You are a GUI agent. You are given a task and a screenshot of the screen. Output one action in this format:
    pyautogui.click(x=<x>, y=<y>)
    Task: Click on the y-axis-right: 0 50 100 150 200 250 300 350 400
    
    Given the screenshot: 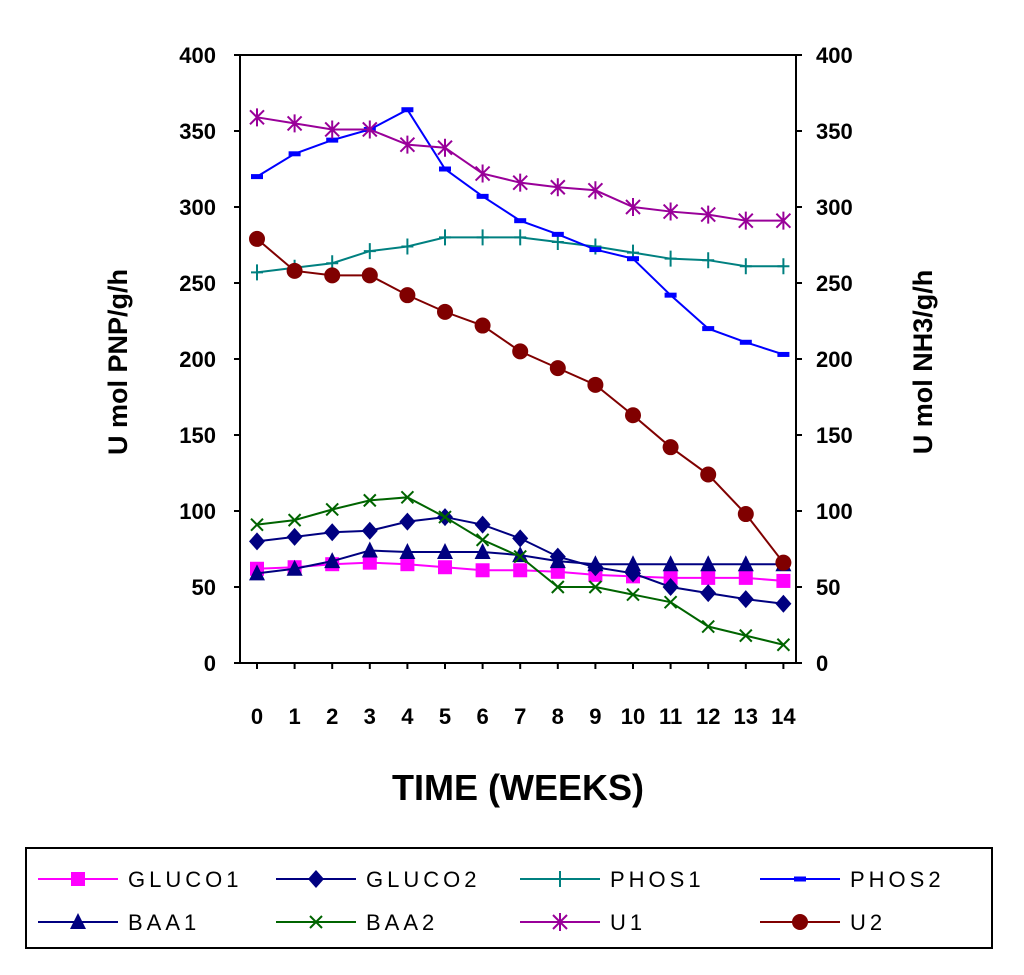 What is the action you would take?
    pyautogui.click(x=824, y=359)
    